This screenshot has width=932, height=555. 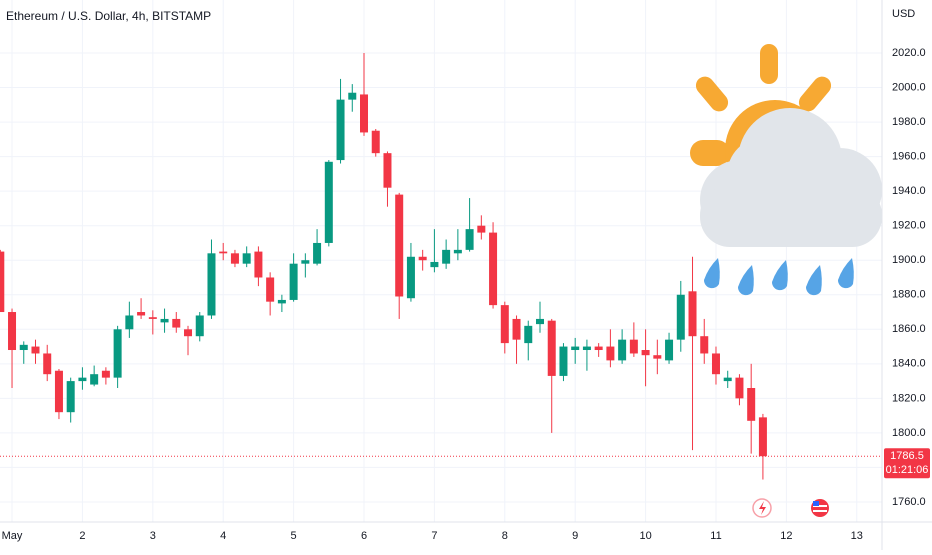 I want to click on last-price-box, so click(x=907, y=463).